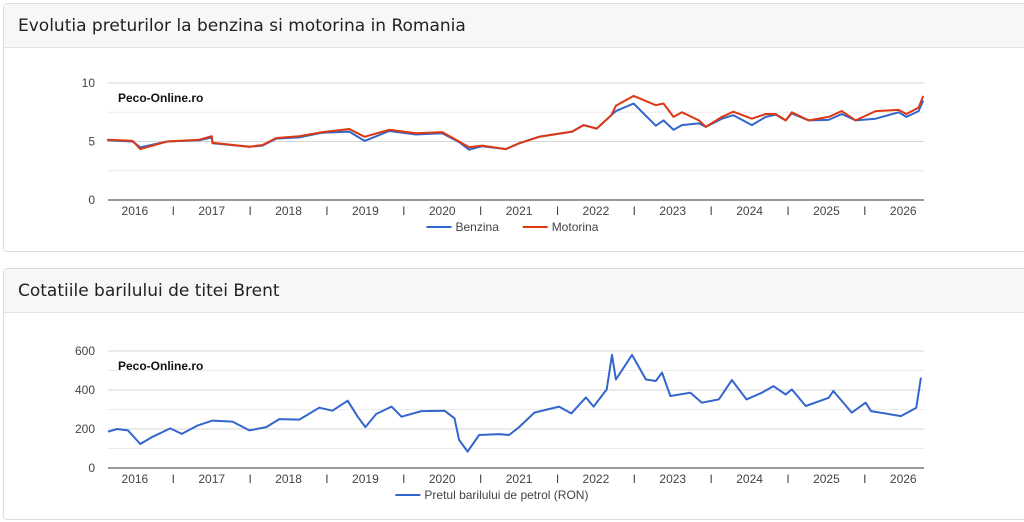  I want to click on legend-item: Benzina, so click(463, 227).